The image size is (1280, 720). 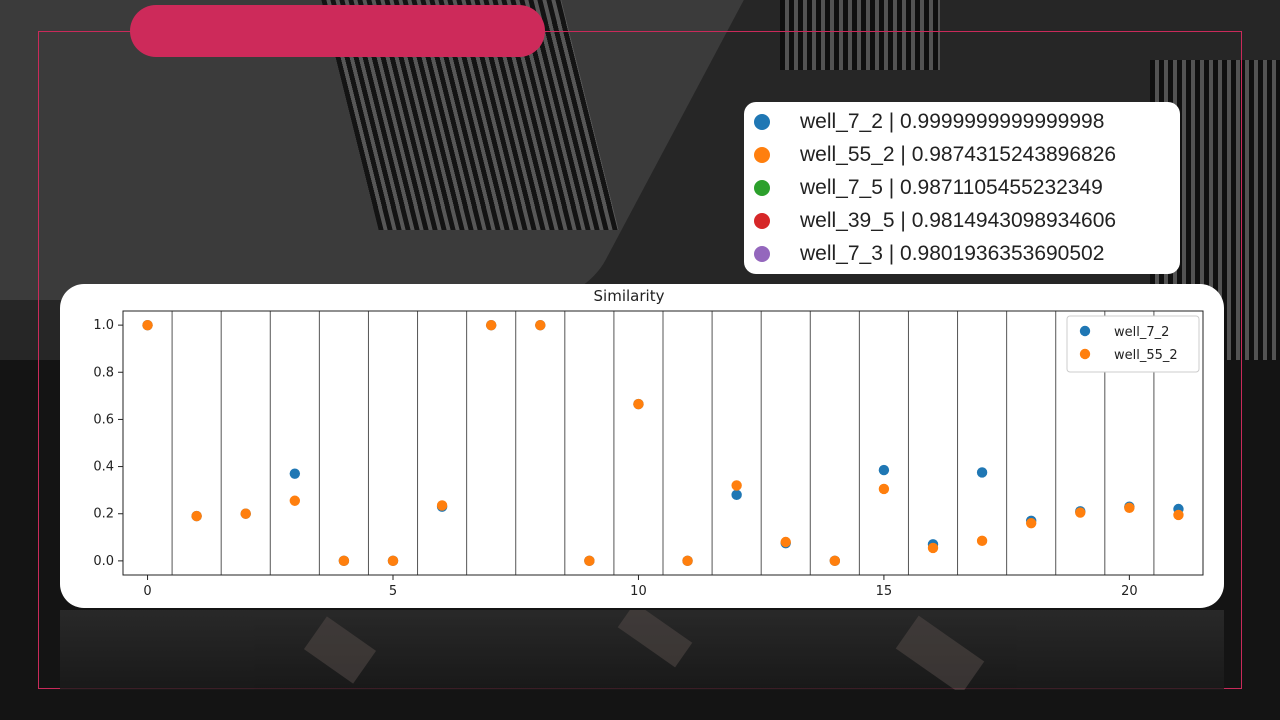 What do you see at coordinates (103, 325) in the screenshot?
I see `y-tick-label: 1.0` at bounding box center [103, 325].